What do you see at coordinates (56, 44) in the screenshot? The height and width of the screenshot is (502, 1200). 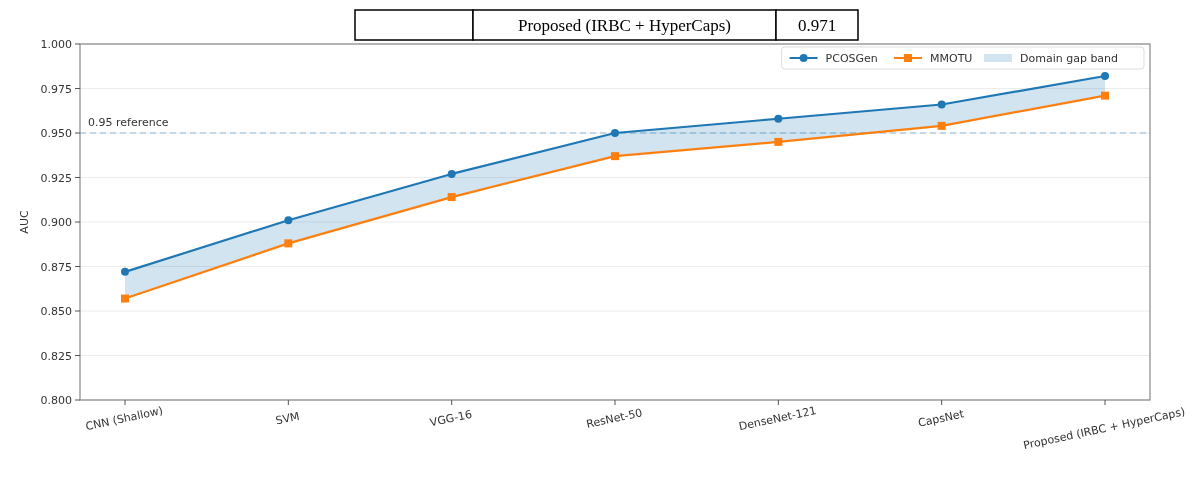 I see `y-tick-label: 1.000` at bounding box center [56, 44].